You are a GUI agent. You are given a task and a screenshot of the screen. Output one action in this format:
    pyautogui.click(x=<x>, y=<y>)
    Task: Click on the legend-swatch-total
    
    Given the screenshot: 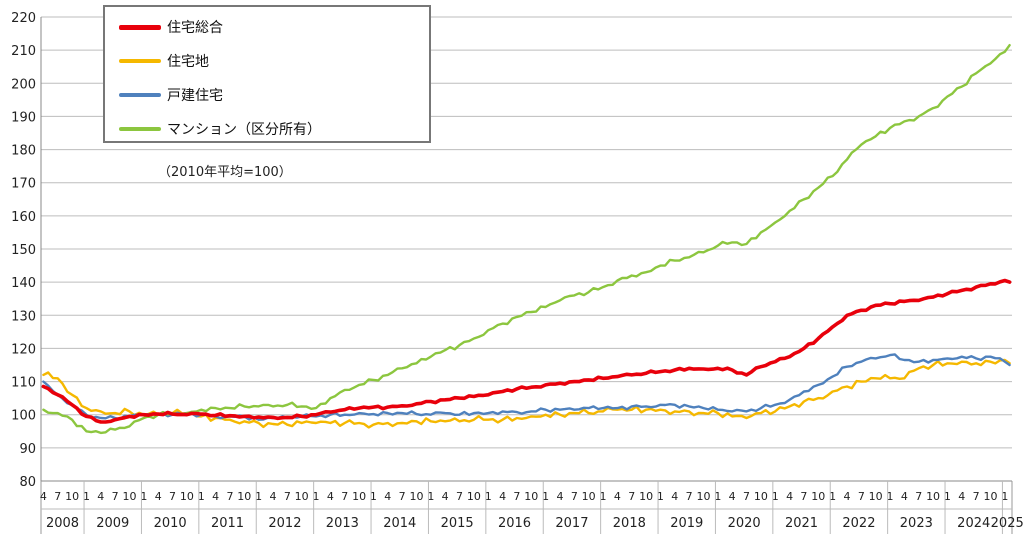 What is the action you would take?
    pyautogui.click(x=140, y=27)
    